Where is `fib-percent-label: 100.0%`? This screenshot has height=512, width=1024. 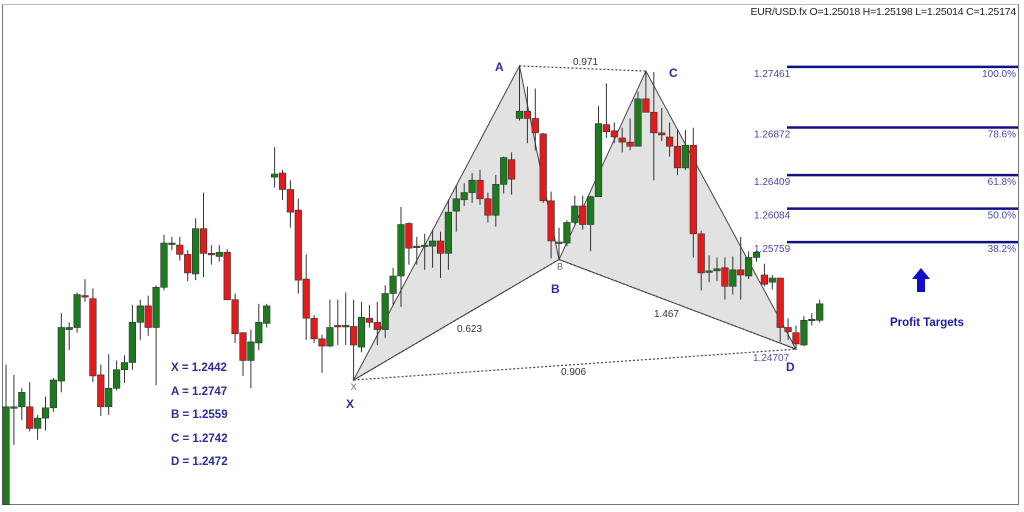
fib-percent-label: 100.0% is located at coordinates (999, 74).